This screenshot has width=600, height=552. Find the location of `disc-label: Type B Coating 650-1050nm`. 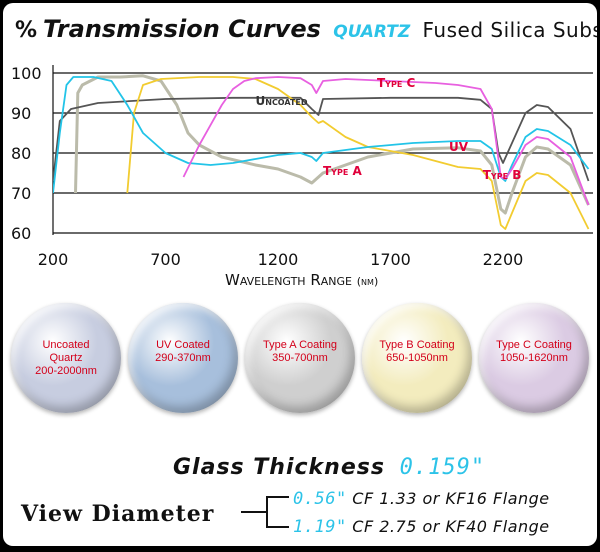

disc-label: Type B Coating 650-1050nm is located at coordinates (417, 352).